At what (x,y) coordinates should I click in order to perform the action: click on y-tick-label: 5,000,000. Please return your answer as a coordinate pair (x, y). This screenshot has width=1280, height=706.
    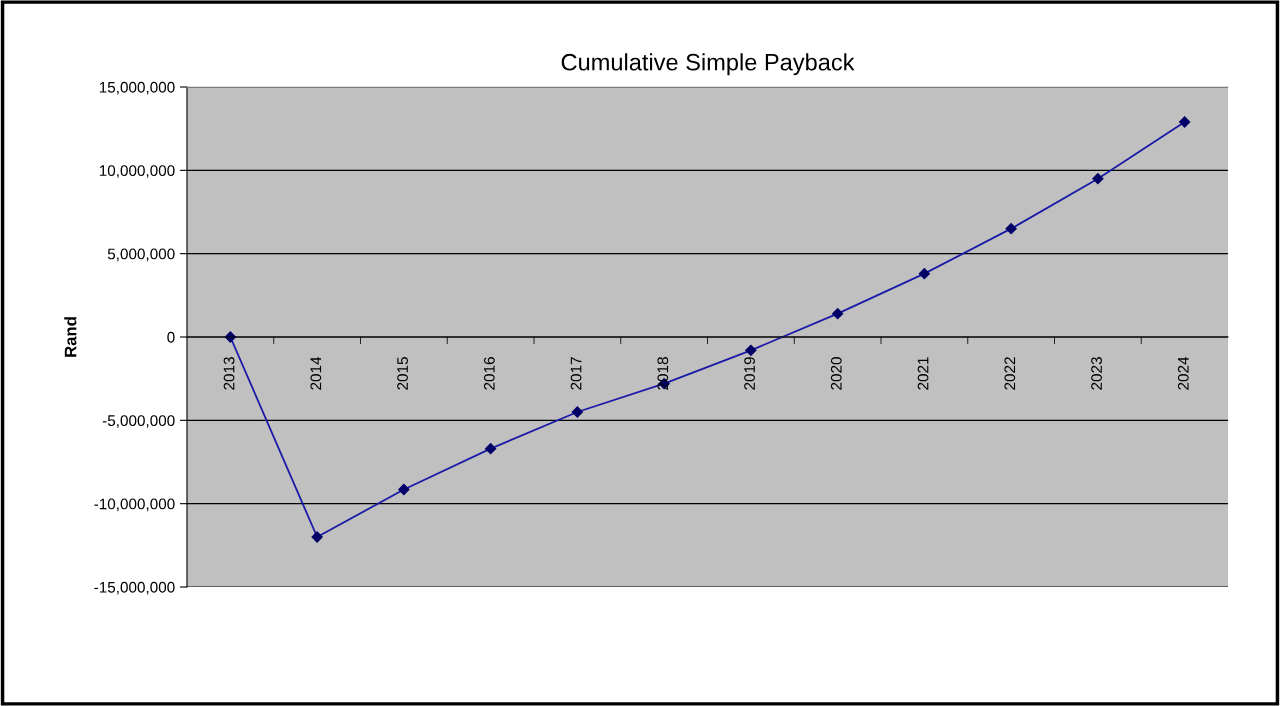
    Looking at the image, I should click on (141, 255).